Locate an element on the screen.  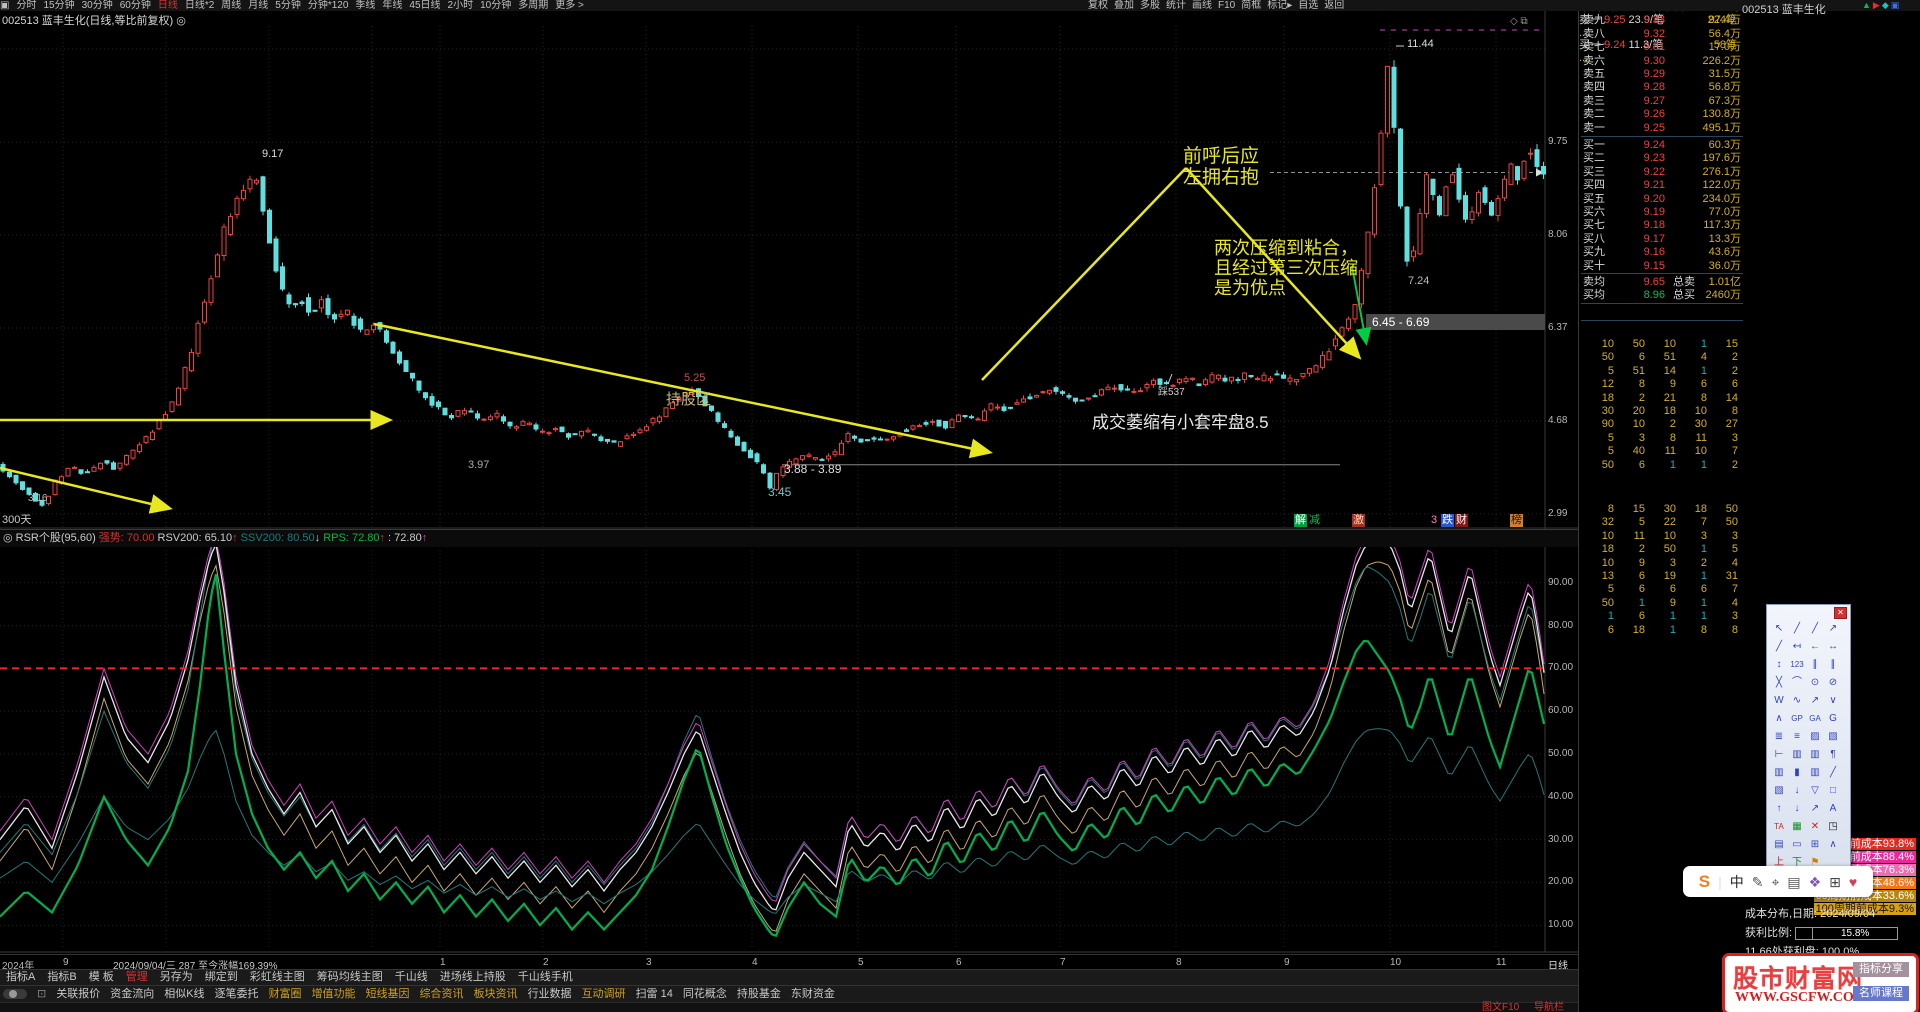
function-toolbar-item: 同花概念 is located at coordinates (704, 994).